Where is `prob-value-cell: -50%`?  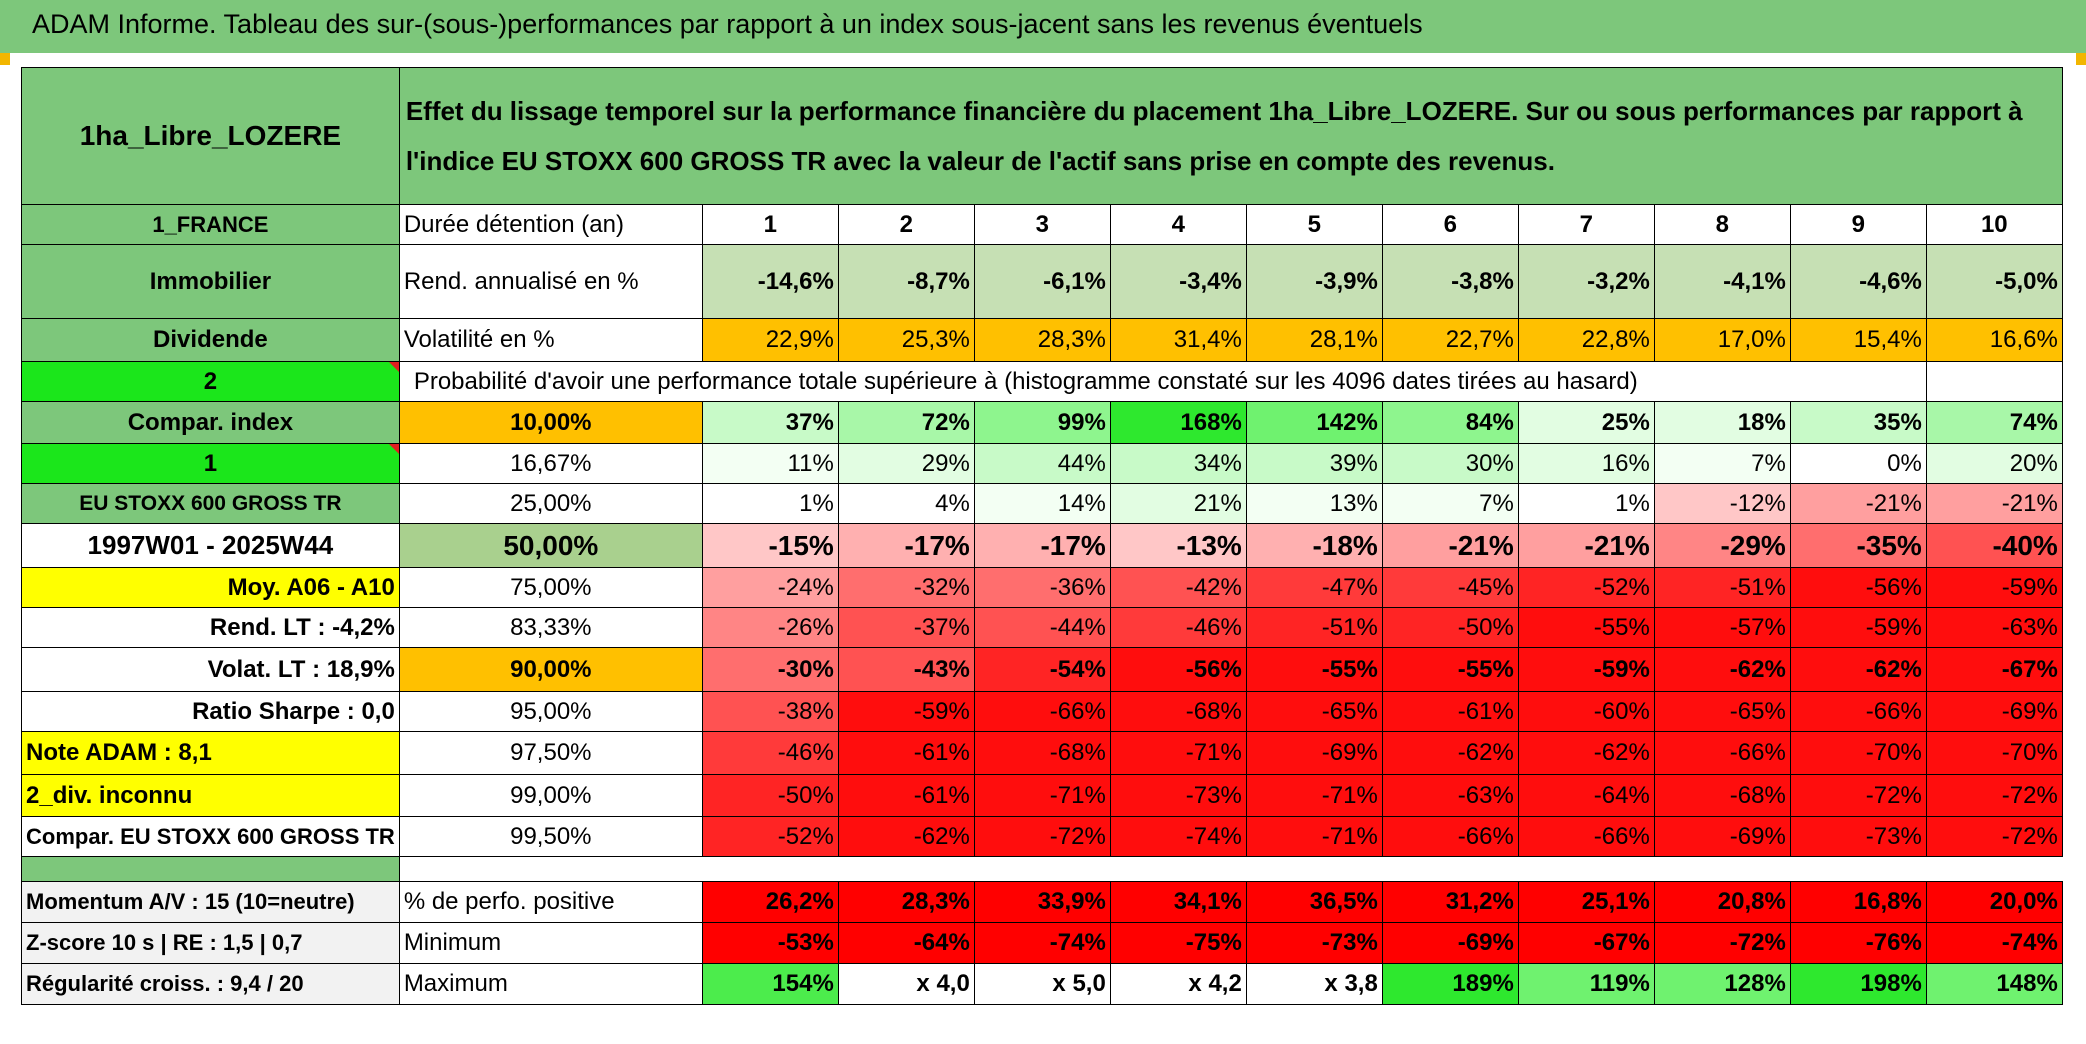
prob-value-cell: -50% is located at coordinates (1450, 627).